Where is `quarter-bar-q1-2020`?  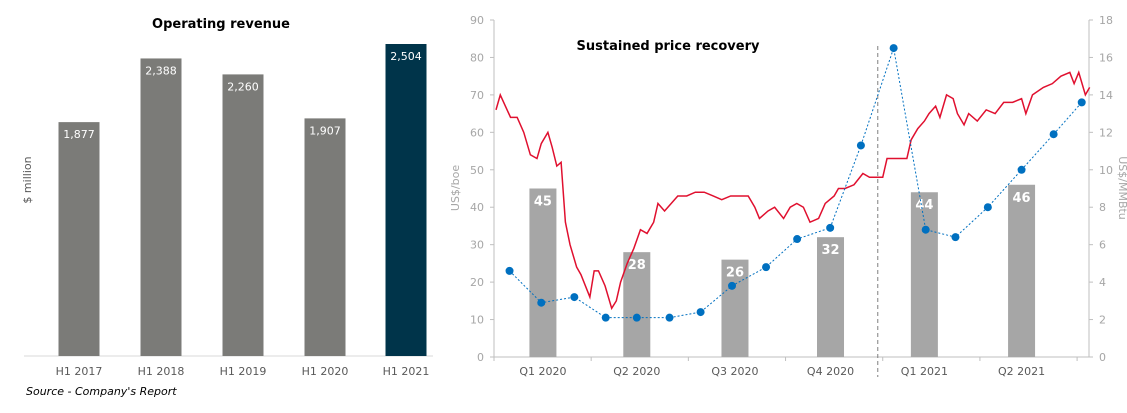 quarter-bar-q1-2020 is located at coordinates (543, 272).